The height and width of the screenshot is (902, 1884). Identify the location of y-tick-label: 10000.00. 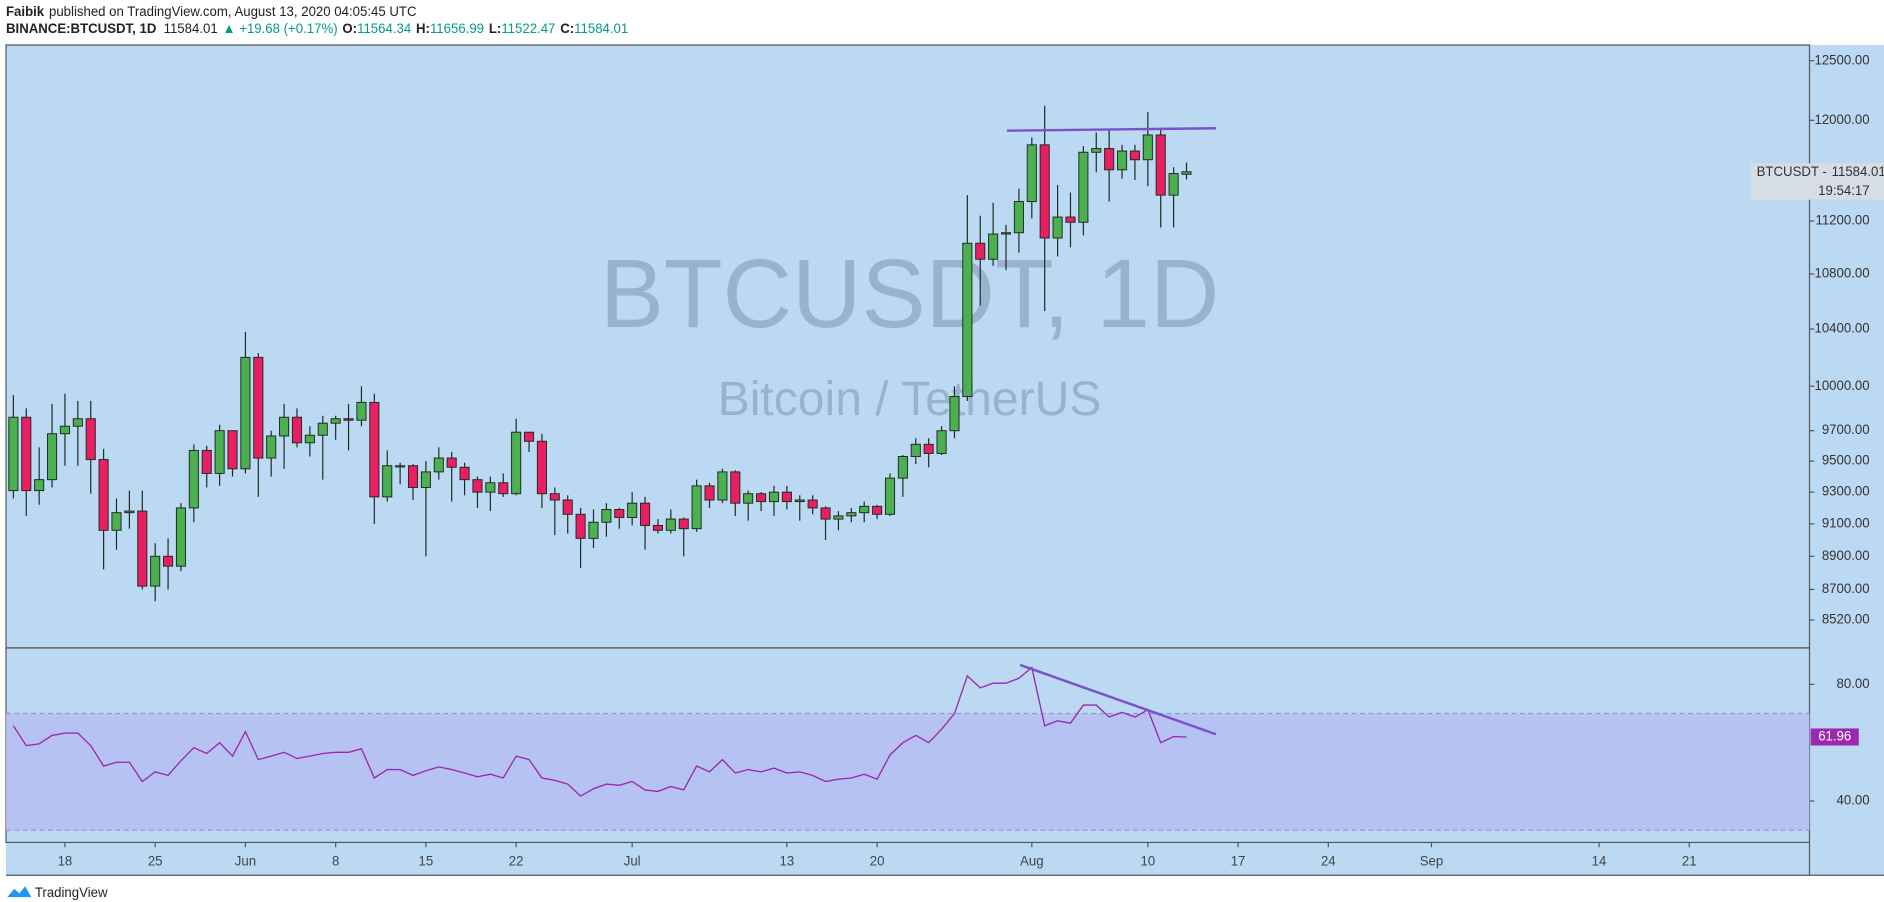
(1841, 385).